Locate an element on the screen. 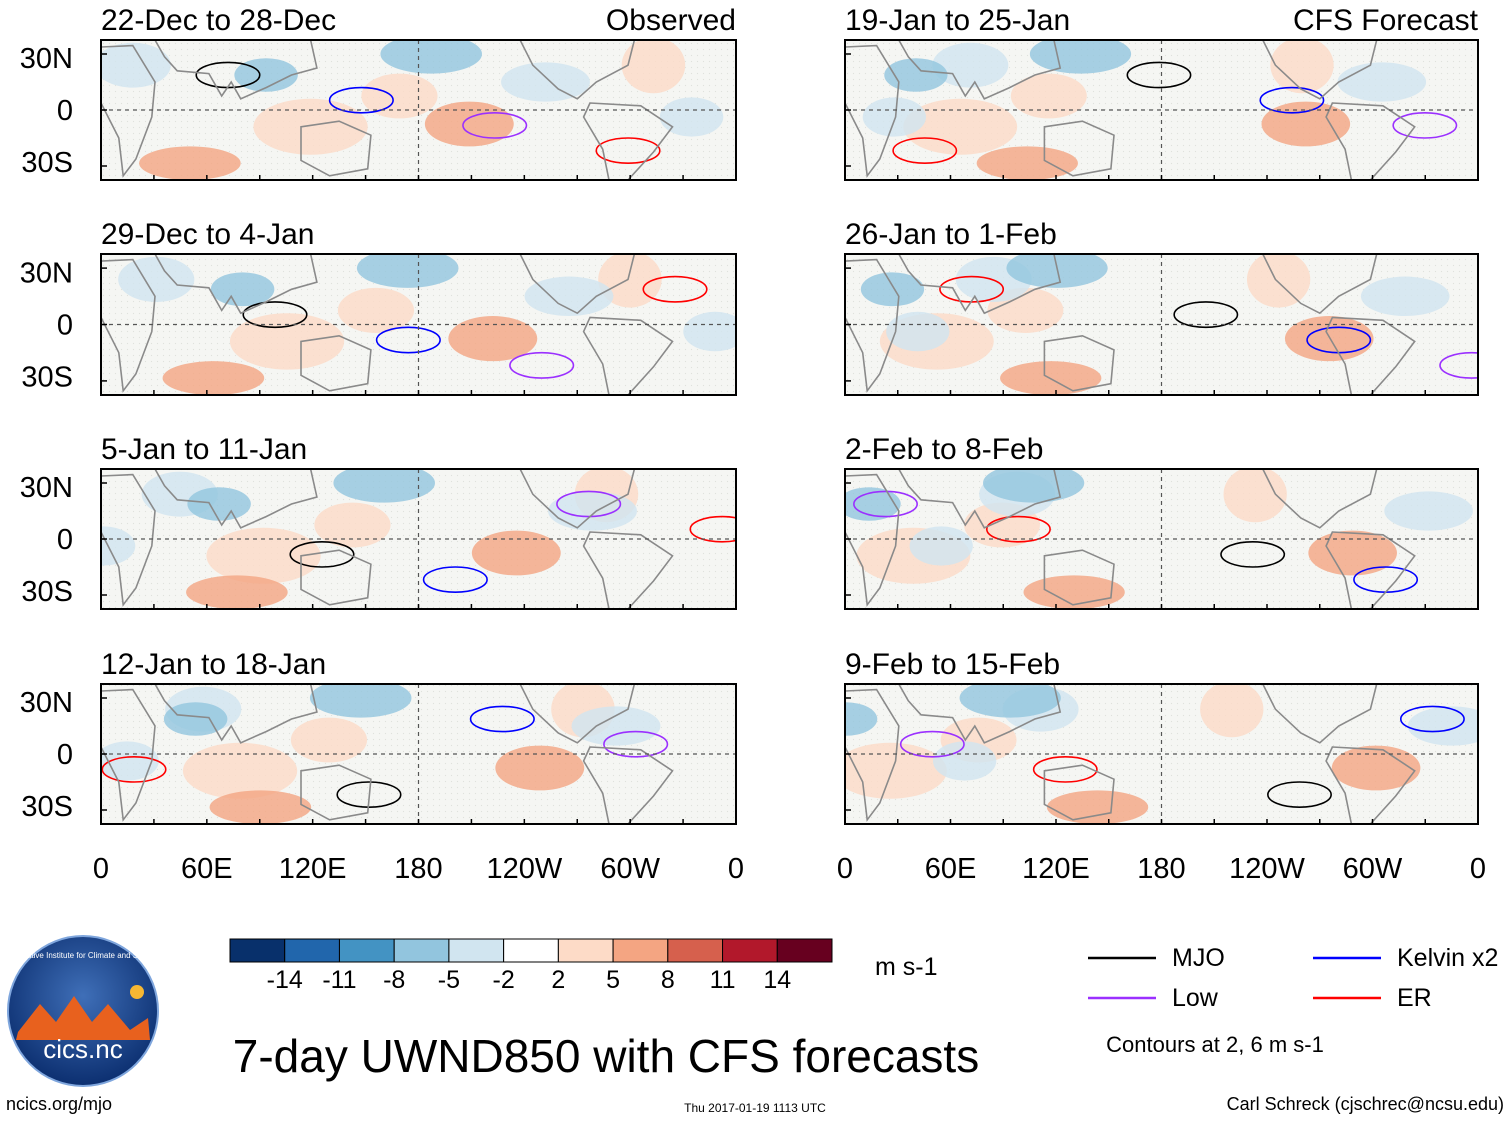  panel-period: 5-Jan to 11-Jan is located at coordinates (204, 449).